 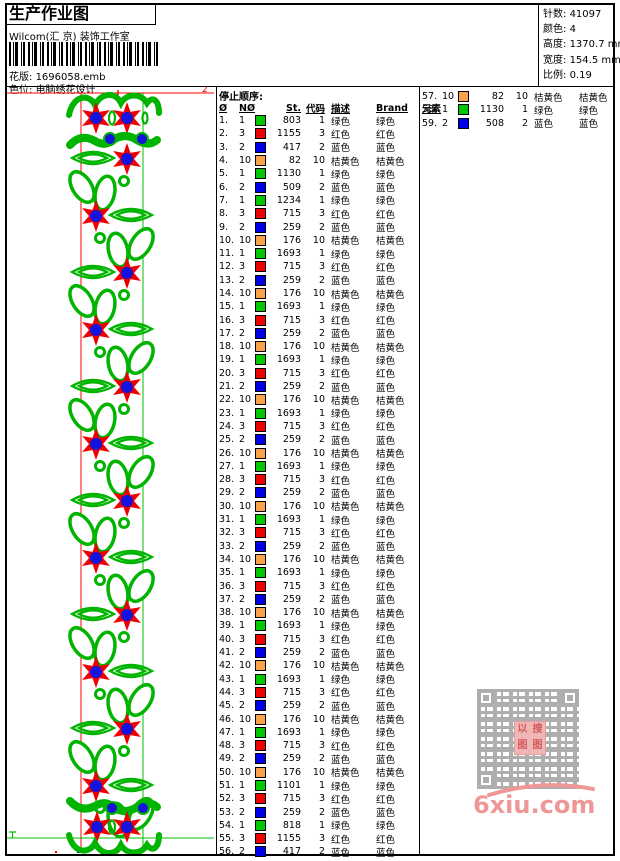 I want to click on row-number: 17., so click(x=227, y=333).